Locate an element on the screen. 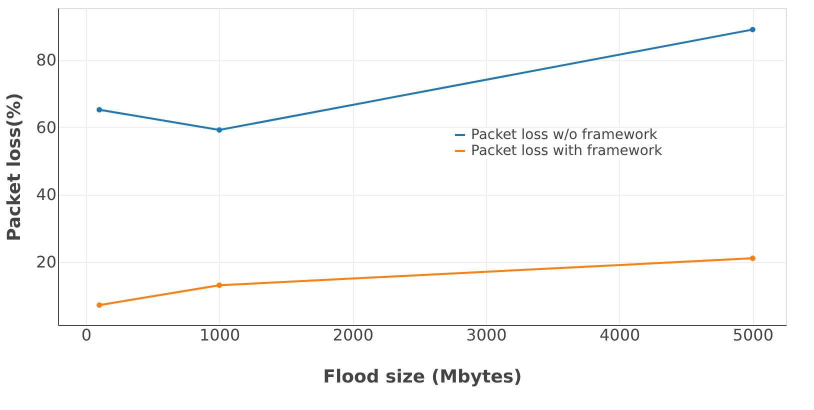 The width and height of the screenshot is (814, 410). y-tick-label: 60 is located at coordinates (46, 127).